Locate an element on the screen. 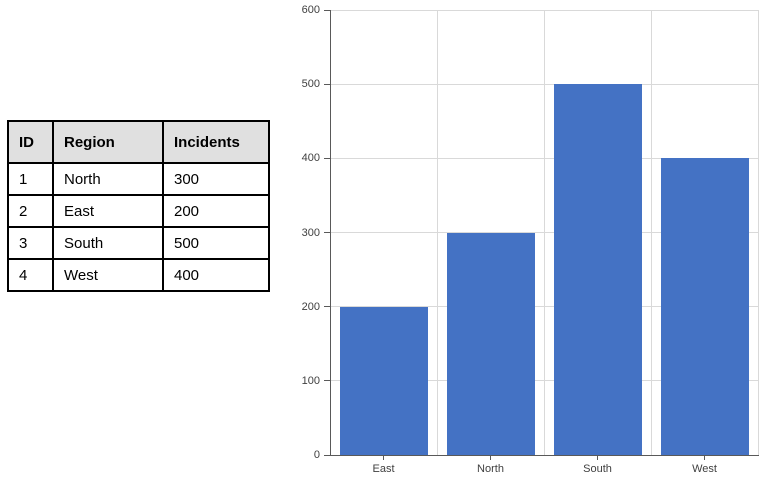 This screenshot has width=767, height=478. y-axis-tick-label: 600 is located at coordinates (310, 10).